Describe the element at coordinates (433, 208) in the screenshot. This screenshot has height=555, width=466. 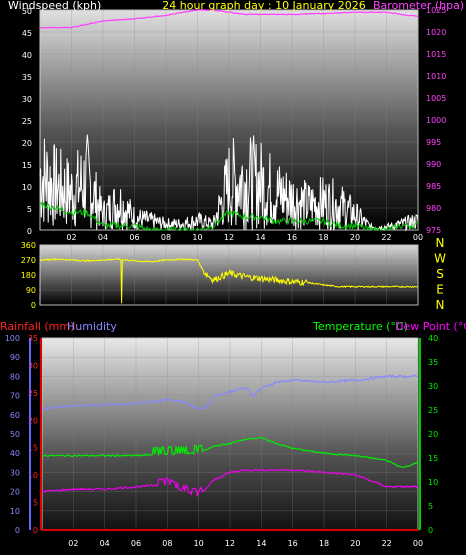
I see `barometer-tick: 980` at that location.